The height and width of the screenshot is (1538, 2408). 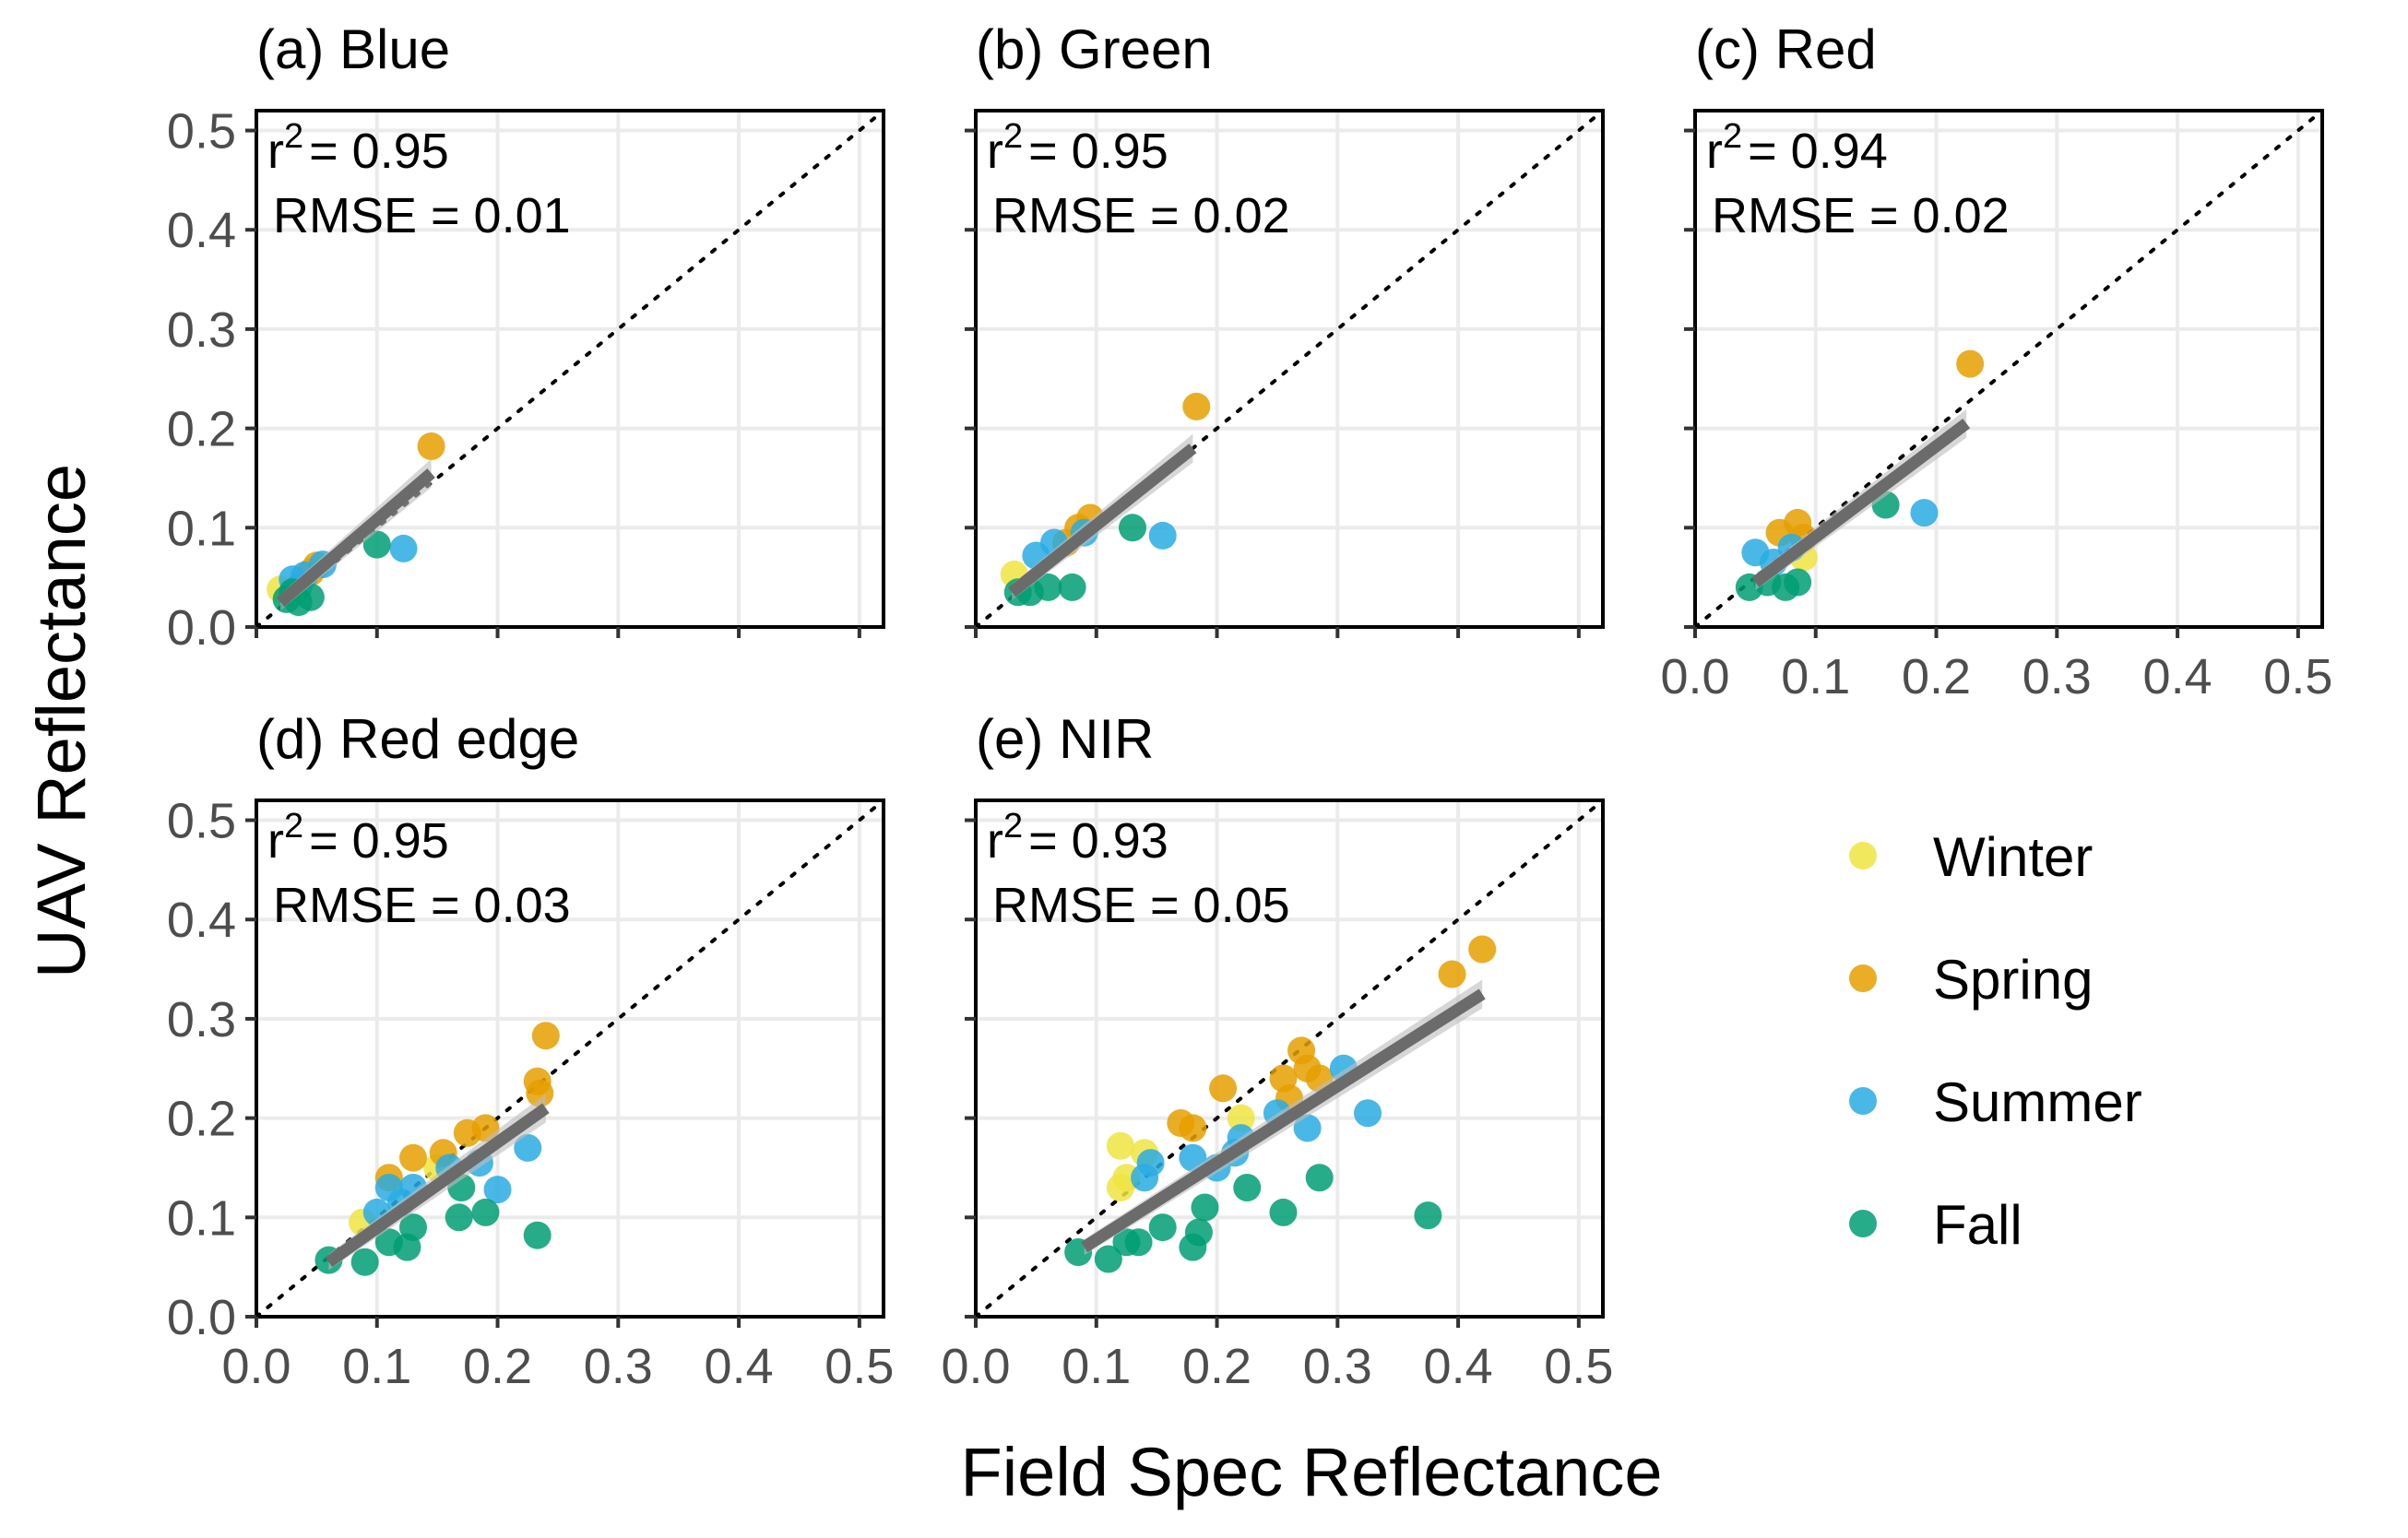 I want to click on y-axis-label: UAV Reflectance, so click(x=61, y=721).